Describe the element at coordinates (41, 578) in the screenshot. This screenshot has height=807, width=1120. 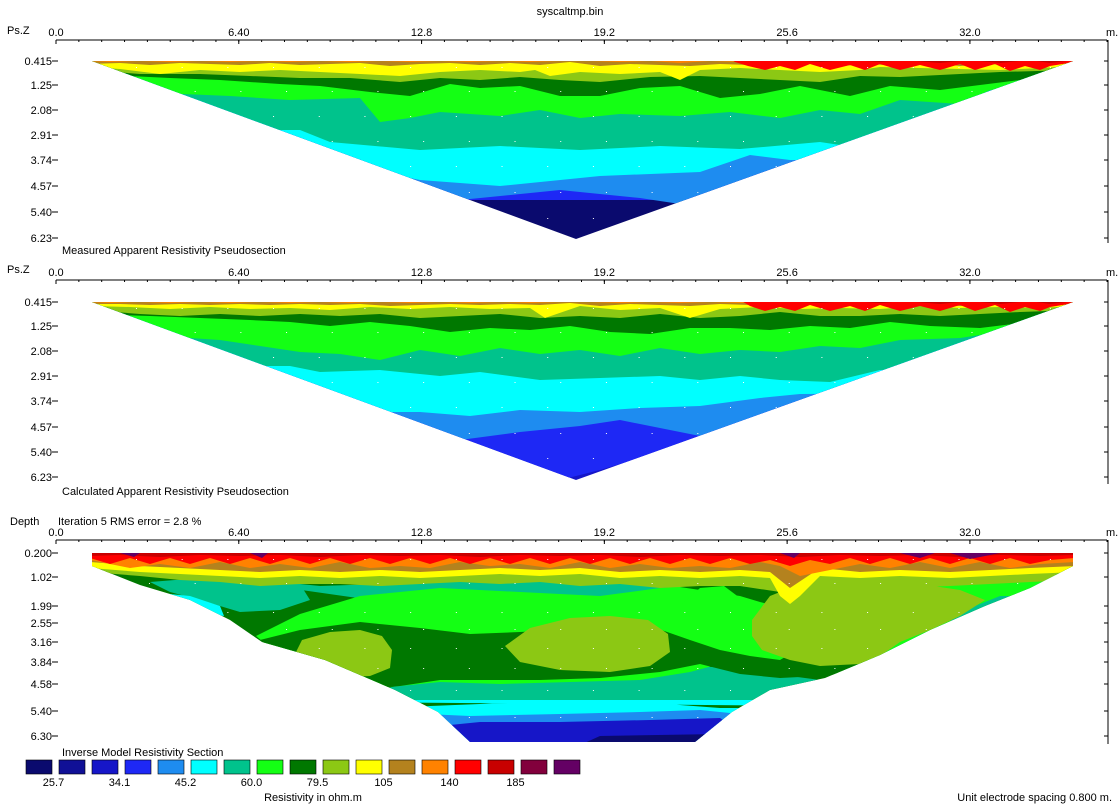
I see `y-tick-label: 1.02` at that location.